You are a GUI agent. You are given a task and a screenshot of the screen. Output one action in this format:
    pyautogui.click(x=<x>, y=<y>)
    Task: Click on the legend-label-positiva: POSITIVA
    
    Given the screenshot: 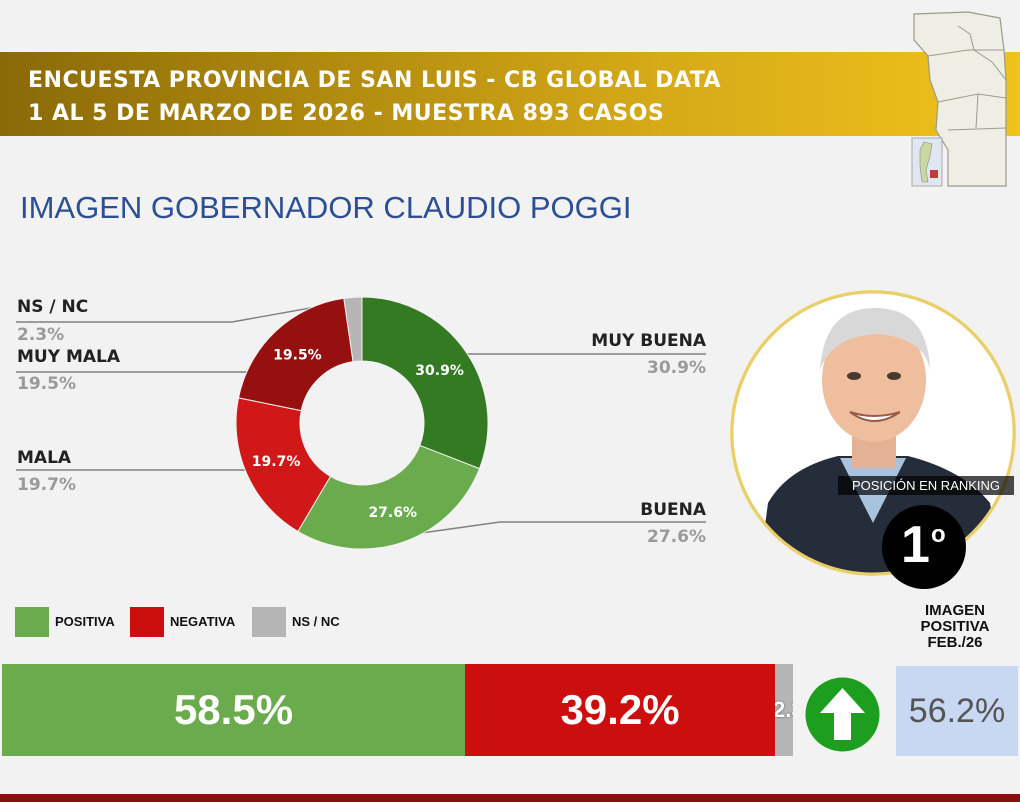 What is the action you would take?
    pyautogui.click(x=85, y=621)
    